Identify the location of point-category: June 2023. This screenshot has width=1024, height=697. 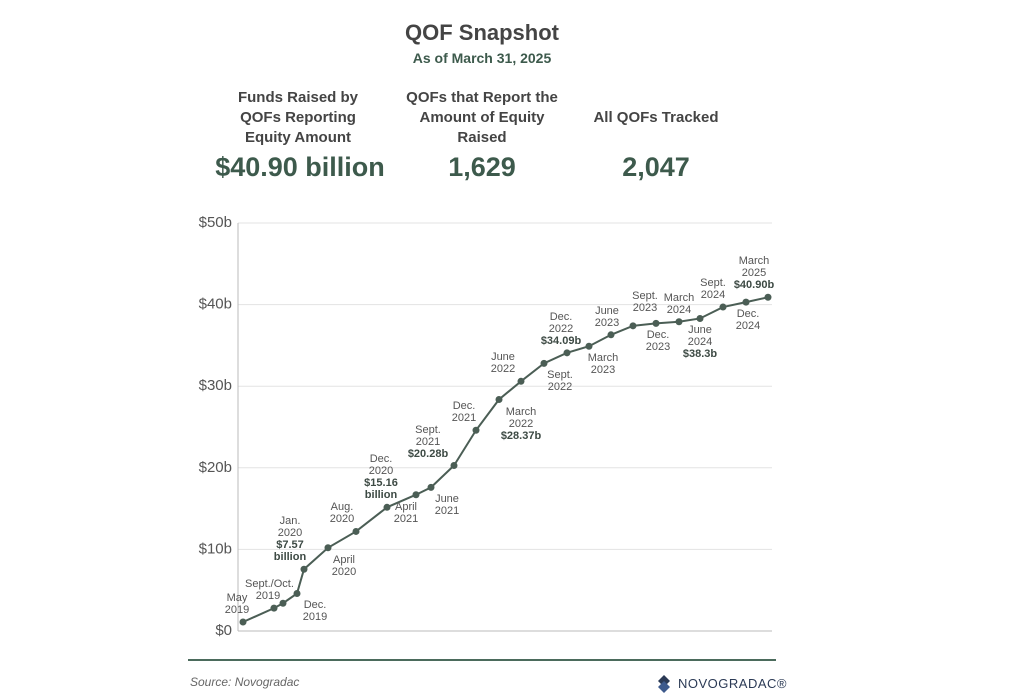
(607, 316).